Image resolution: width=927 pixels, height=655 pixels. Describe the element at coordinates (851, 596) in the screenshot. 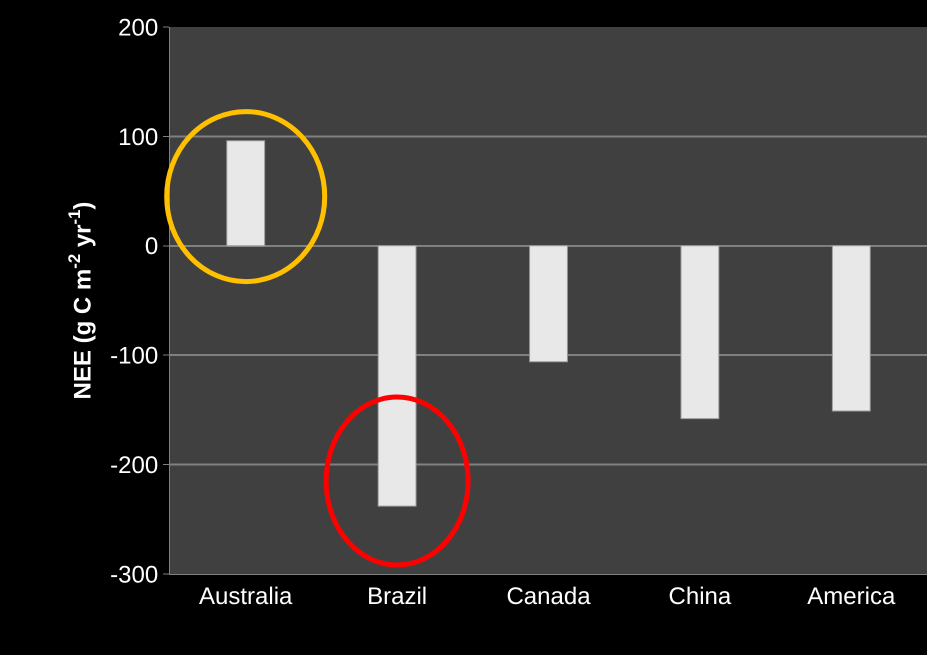

I see `x-tick-label: America` at that location.